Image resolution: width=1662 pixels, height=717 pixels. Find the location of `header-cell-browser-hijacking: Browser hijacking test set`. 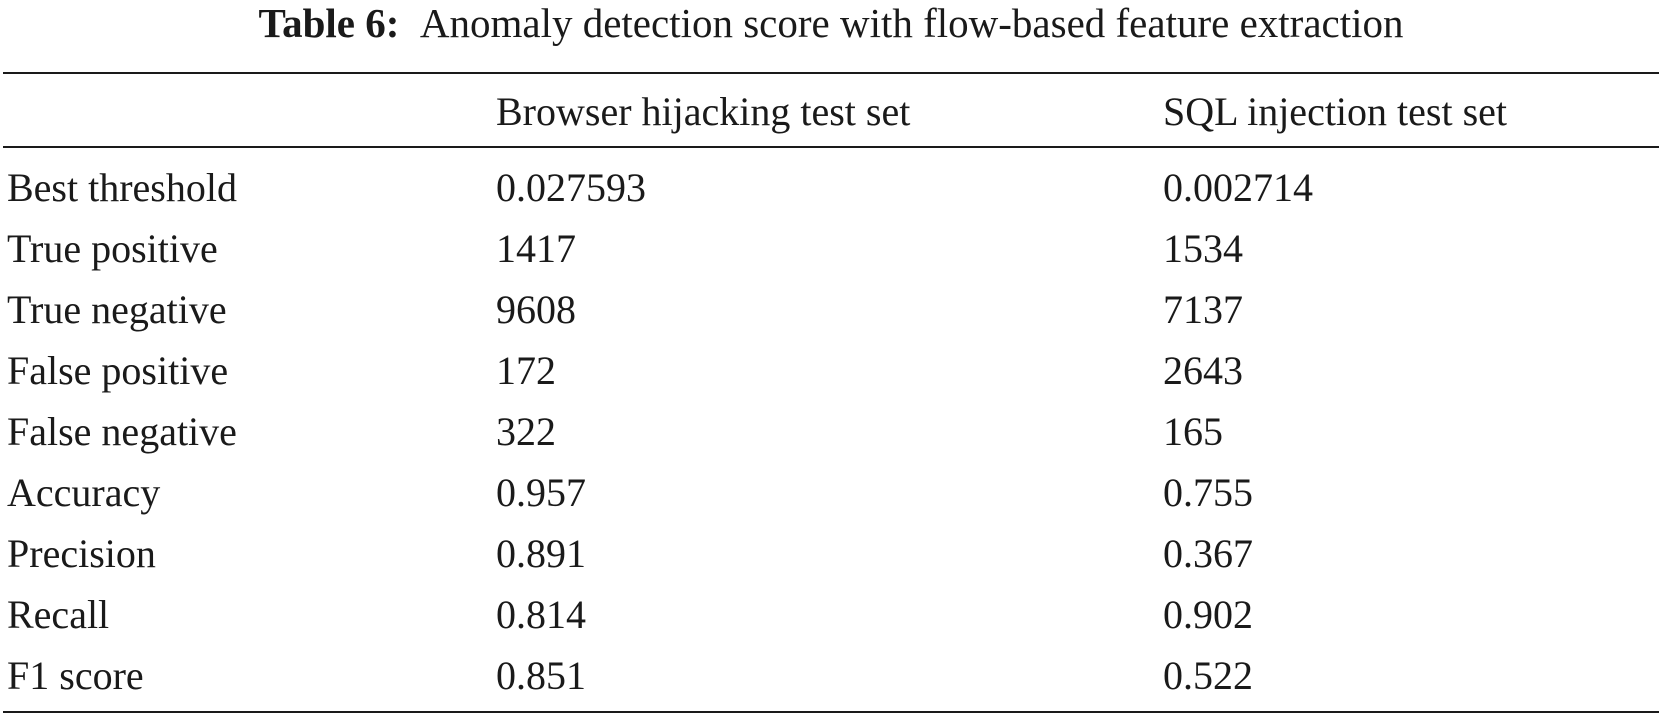

header-cell-browser-hijacking: Browser hijacking test set is located at coordinates (703, 111).